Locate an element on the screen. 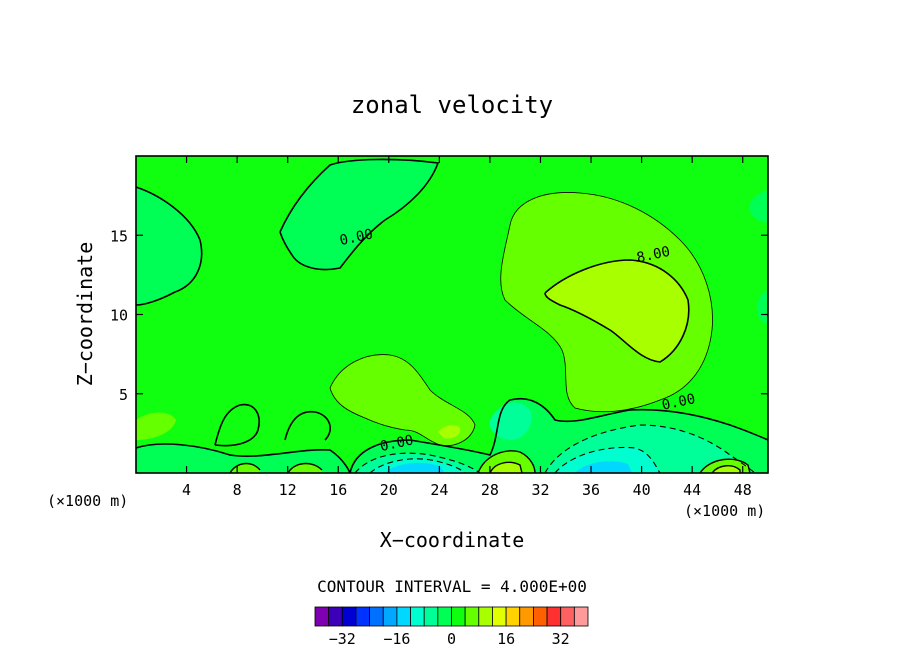 The width and height of the screenshot is (904, 654). x-tick-label: 20 is located at coordinates (389, 490).